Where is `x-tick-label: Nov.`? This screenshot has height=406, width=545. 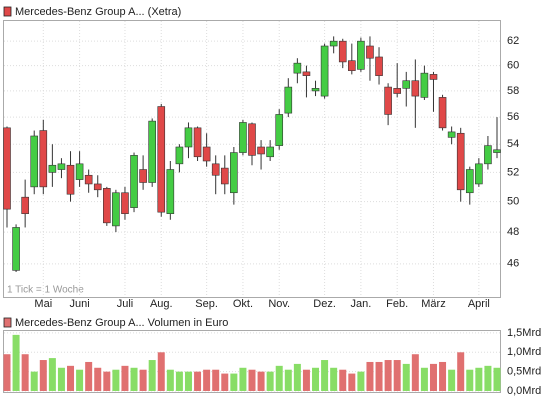
x-tick-label: Nov. is located at coordinates (279, 304).